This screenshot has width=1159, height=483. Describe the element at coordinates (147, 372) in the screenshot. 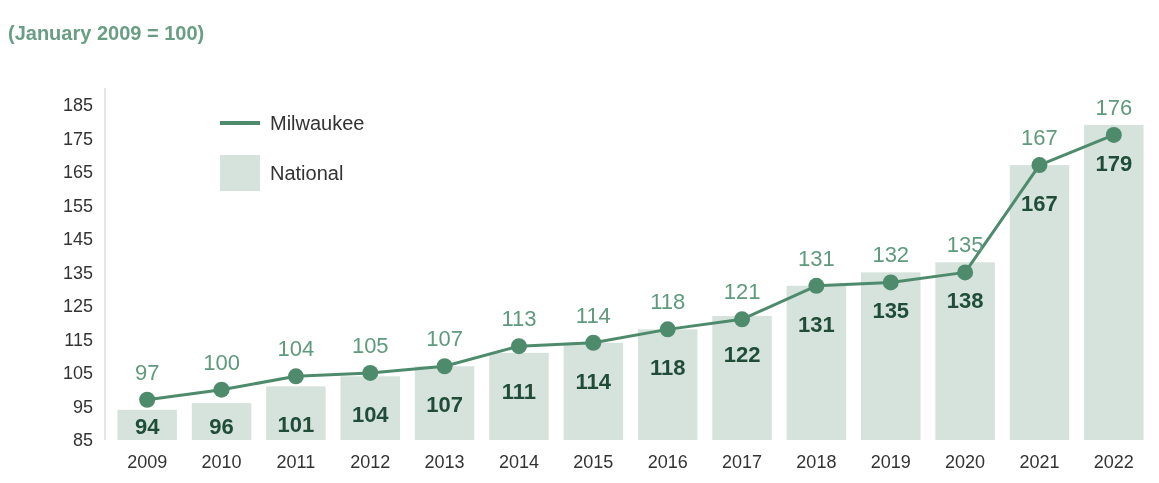

I see `data-label: 97` at that location.